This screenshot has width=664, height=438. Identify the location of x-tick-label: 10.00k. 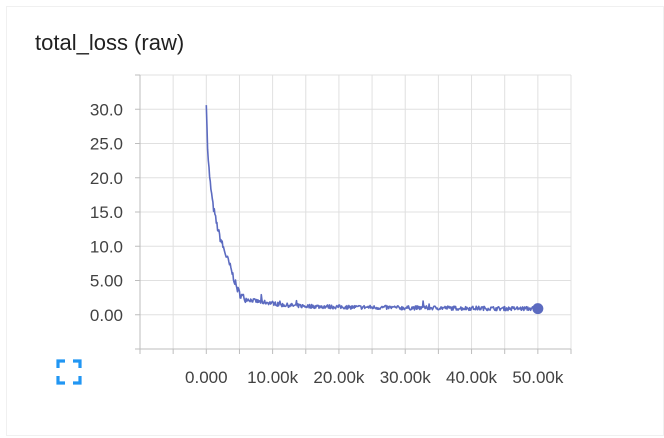
(273, 377).